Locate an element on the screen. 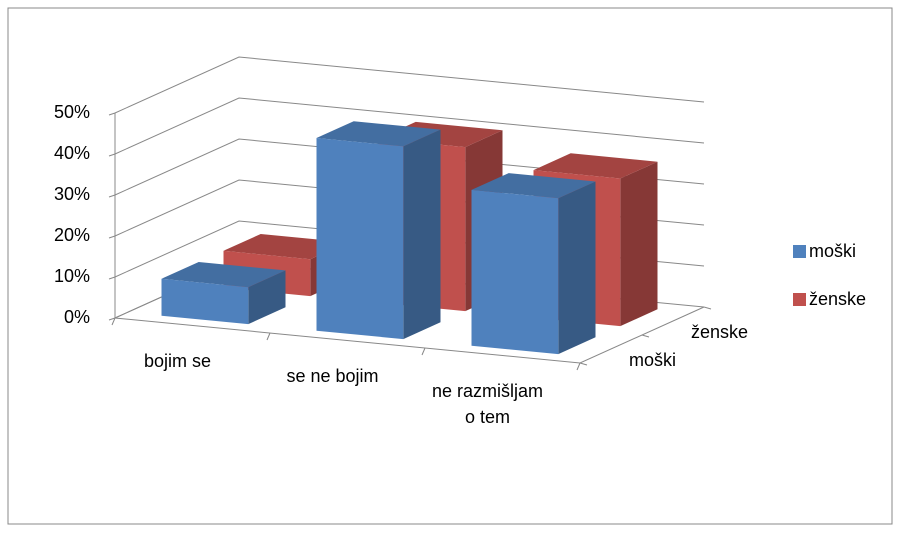 Image resolution: width=901 pixels, height=533 pixels. y-tick-label: 10% is located at coordinates (72, 276).